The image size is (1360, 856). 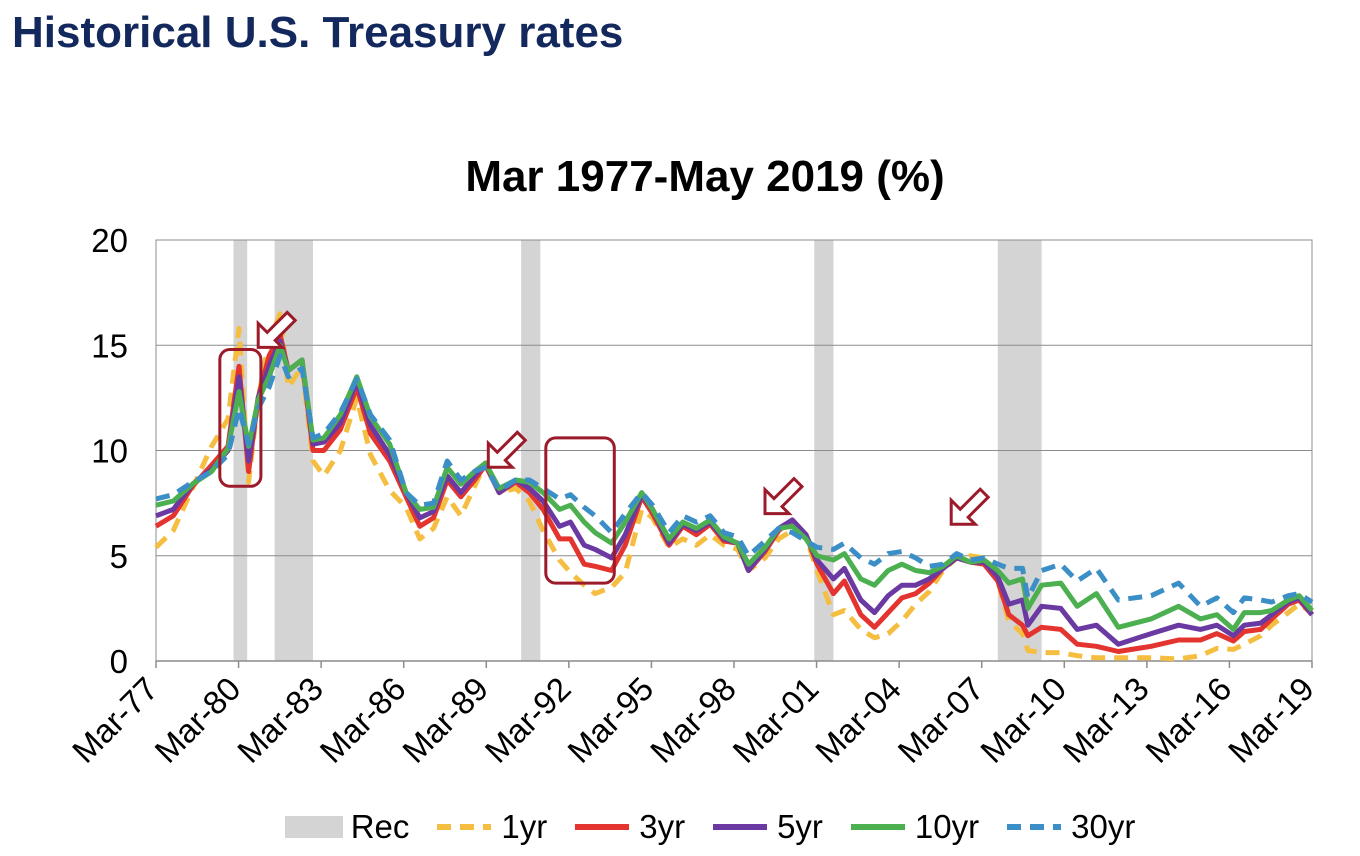 I want to click on legend-label-5yr: 5yr, so click(x=800, y=826).